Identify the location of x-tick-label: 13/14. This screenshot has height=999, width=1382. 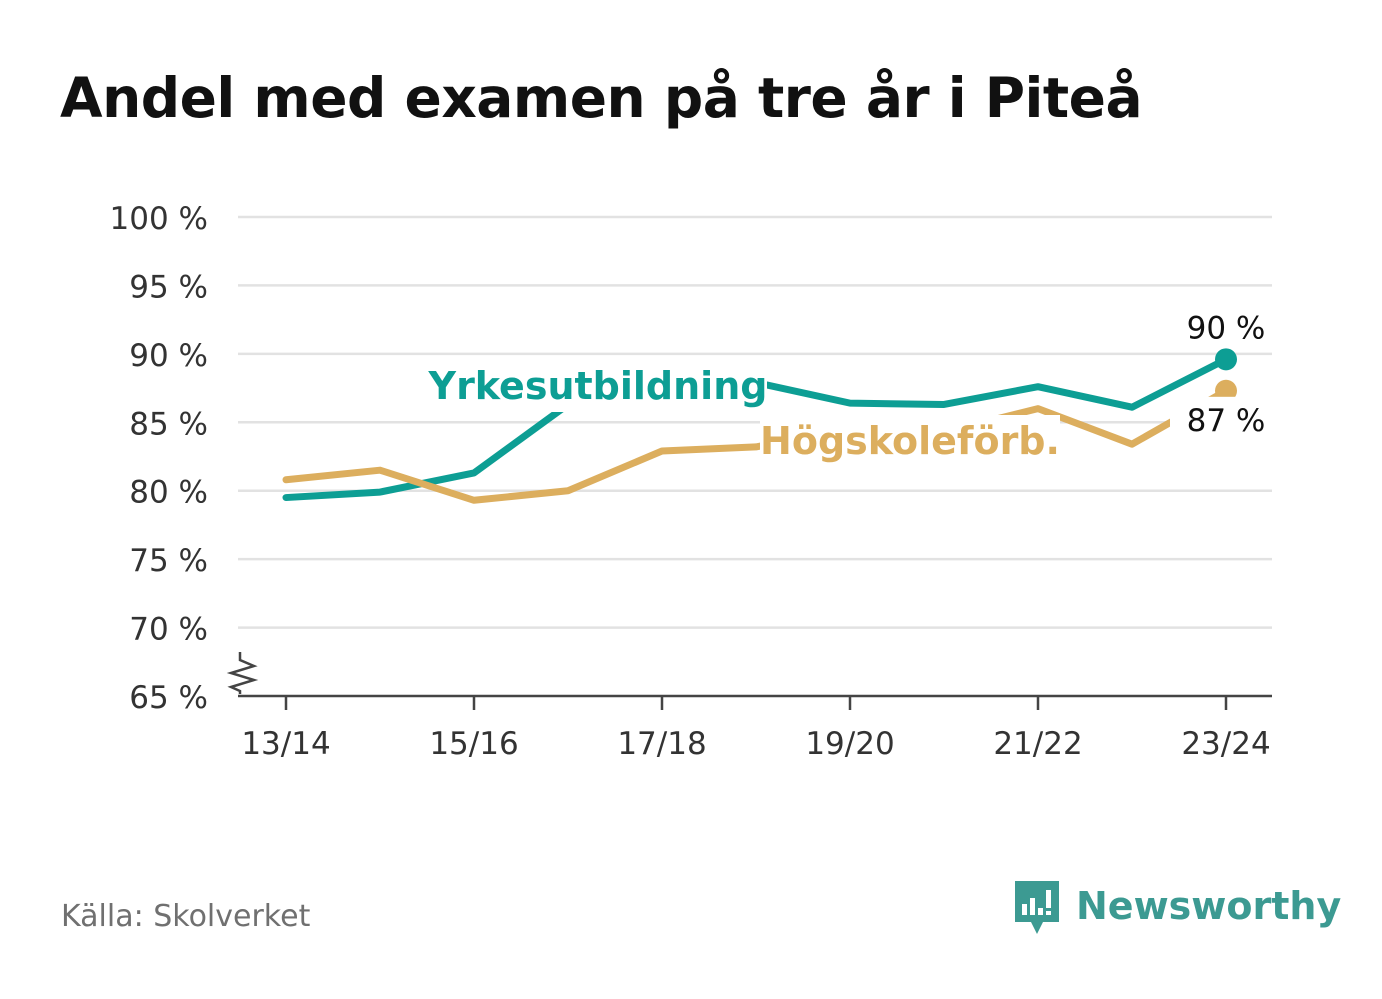
(285, 744).